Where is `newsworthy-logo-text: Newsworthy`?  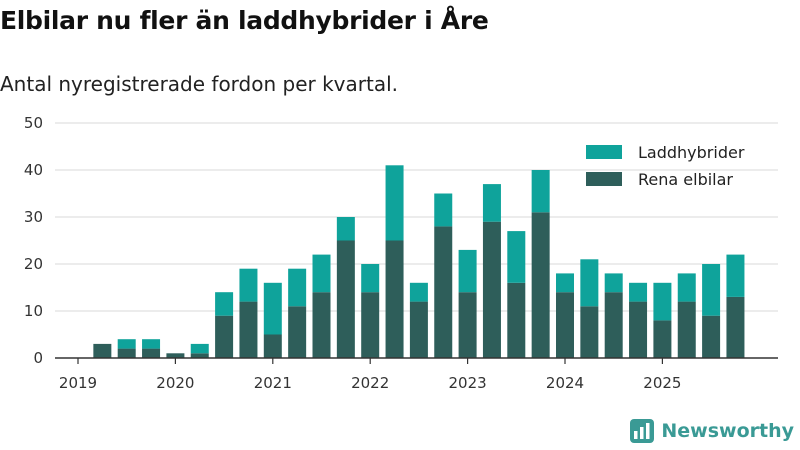 newsworthy-logo-text: Newsworthy is located at coordinates (727, 431).